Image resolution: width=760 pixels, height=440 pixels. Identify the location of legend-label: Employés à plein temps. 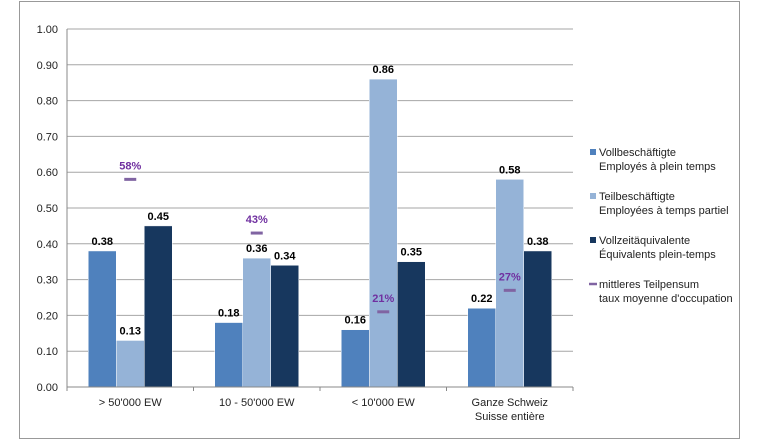
(657, 167).